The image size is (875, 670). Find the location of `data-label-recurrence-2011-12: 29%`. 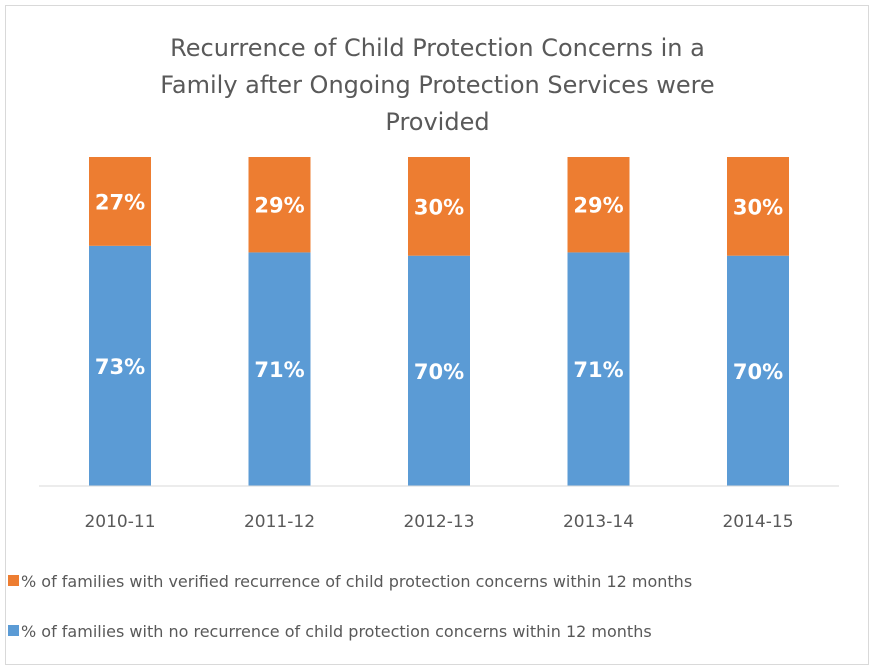

data-label-recurrence-2011-12: 29% is located at coordinates (279, 206).